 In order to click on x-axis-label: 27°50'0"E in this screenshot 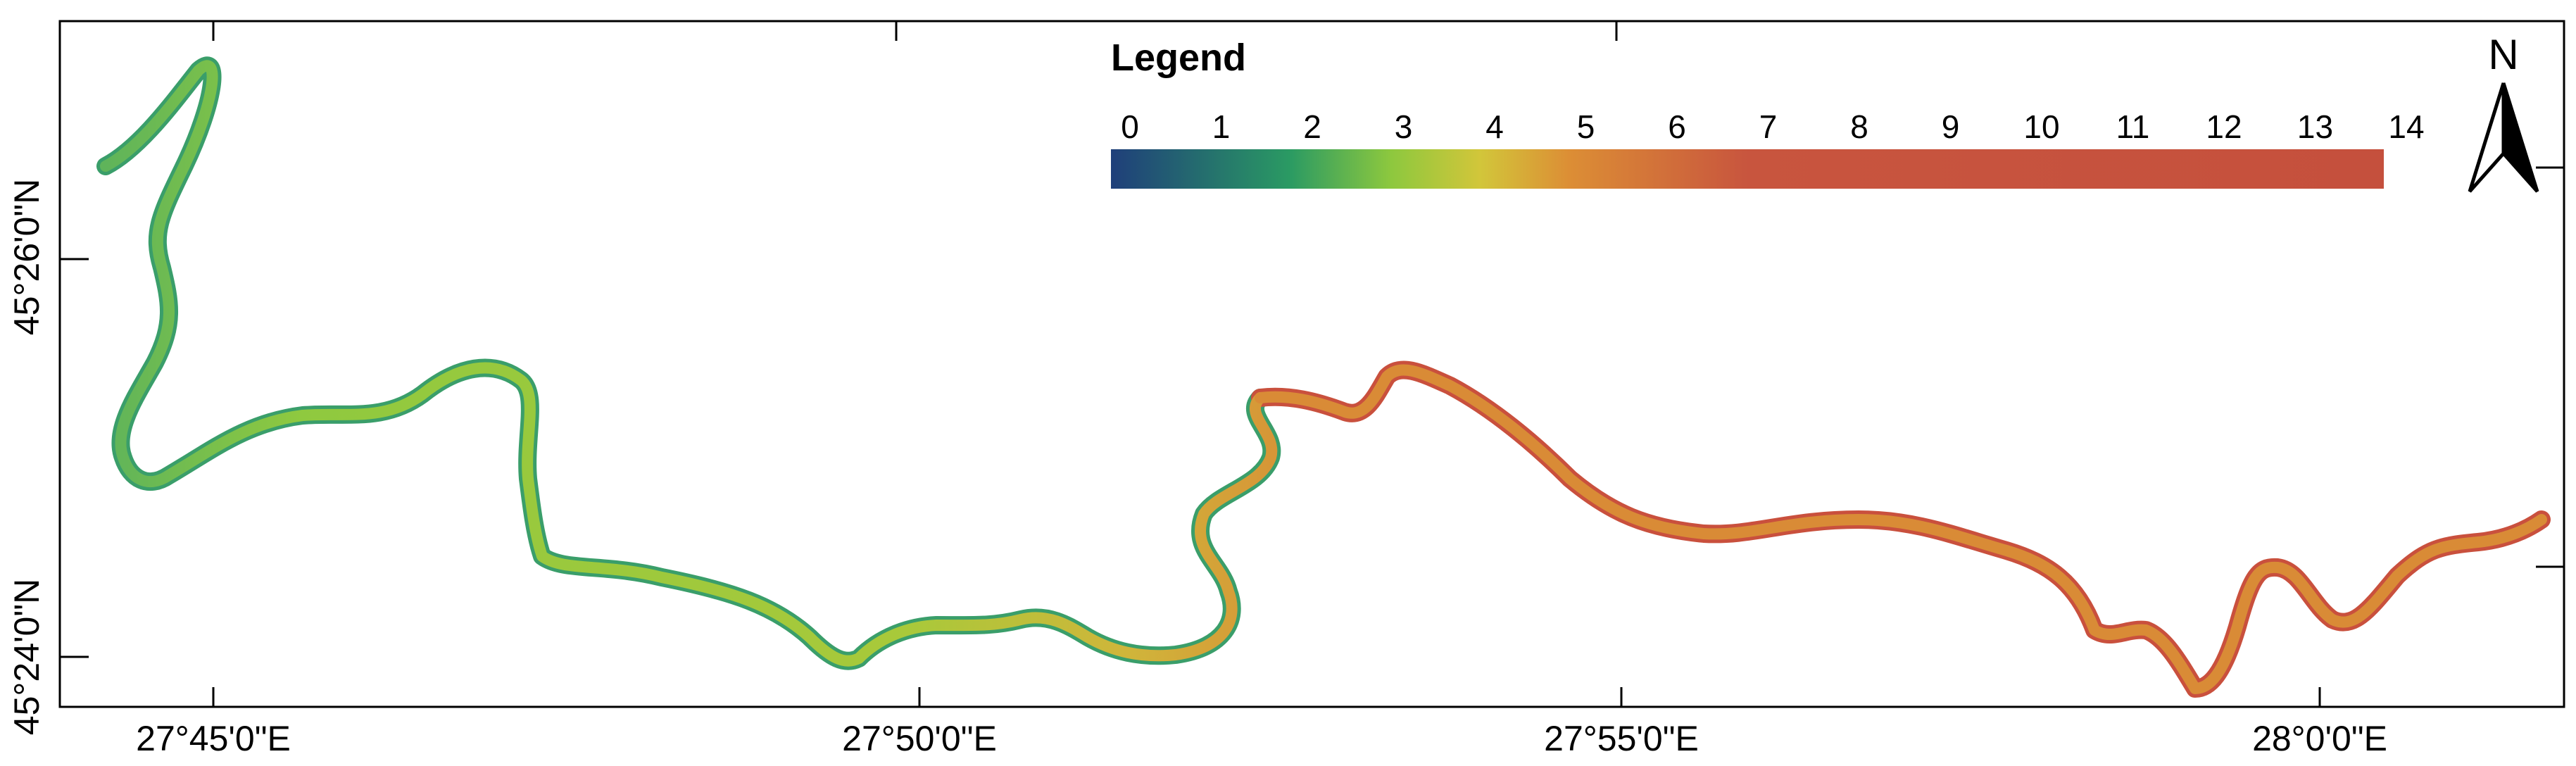, I will do `click(920, 739)`.